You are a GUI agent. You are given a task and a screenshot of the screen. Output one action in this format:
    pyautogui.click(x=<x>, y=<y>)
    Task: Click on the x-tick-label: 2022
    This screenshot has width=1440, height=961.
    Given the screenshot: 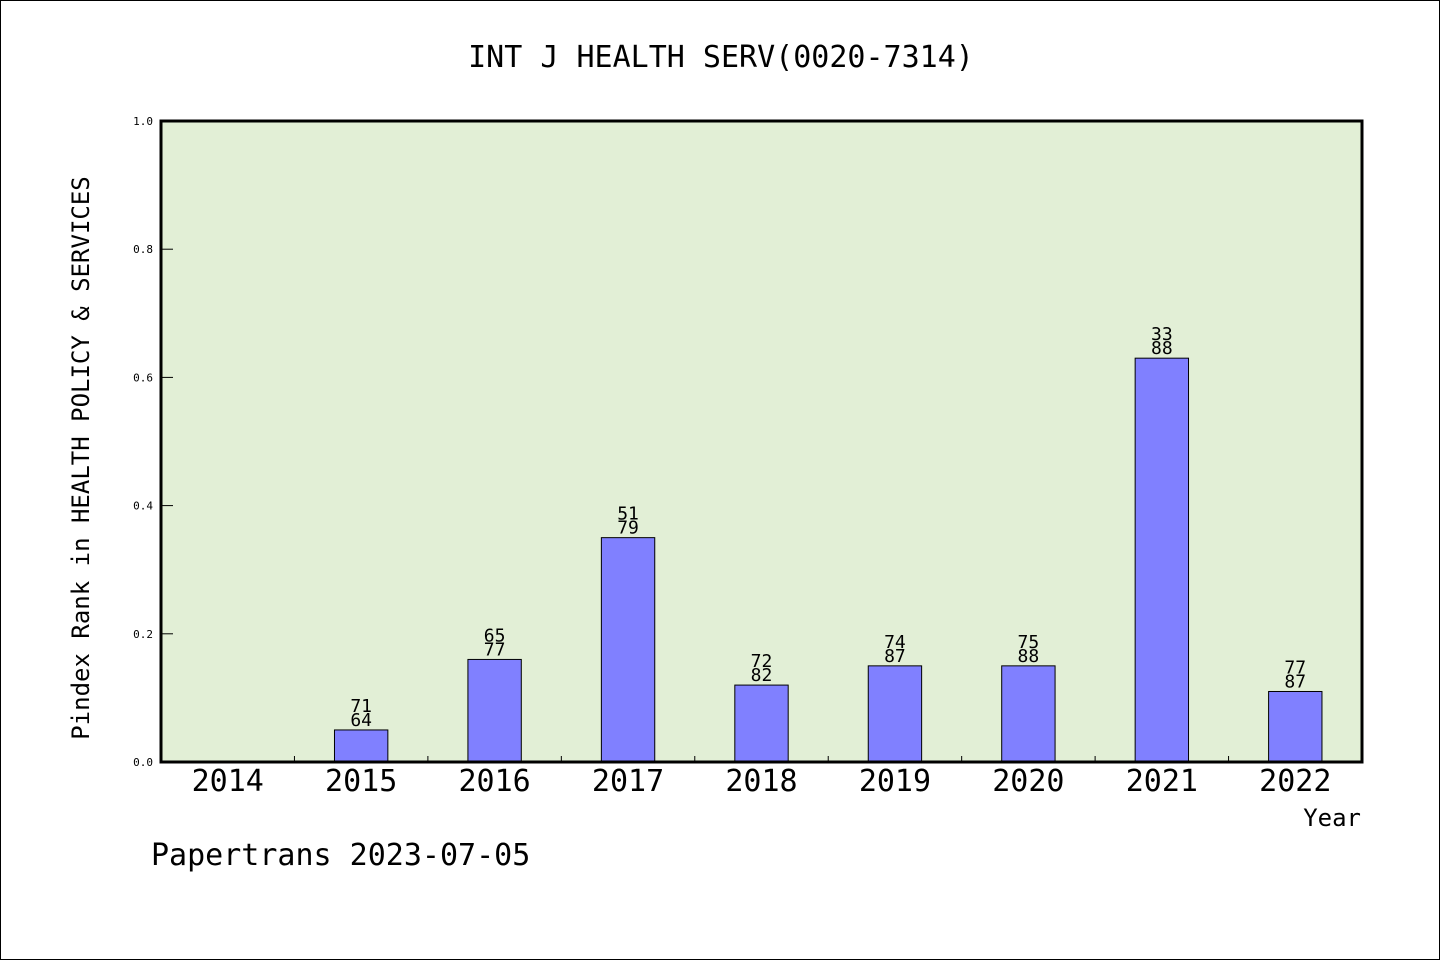 What is the action you would take?
    pyautogui.click(x=1295, y=781)
    